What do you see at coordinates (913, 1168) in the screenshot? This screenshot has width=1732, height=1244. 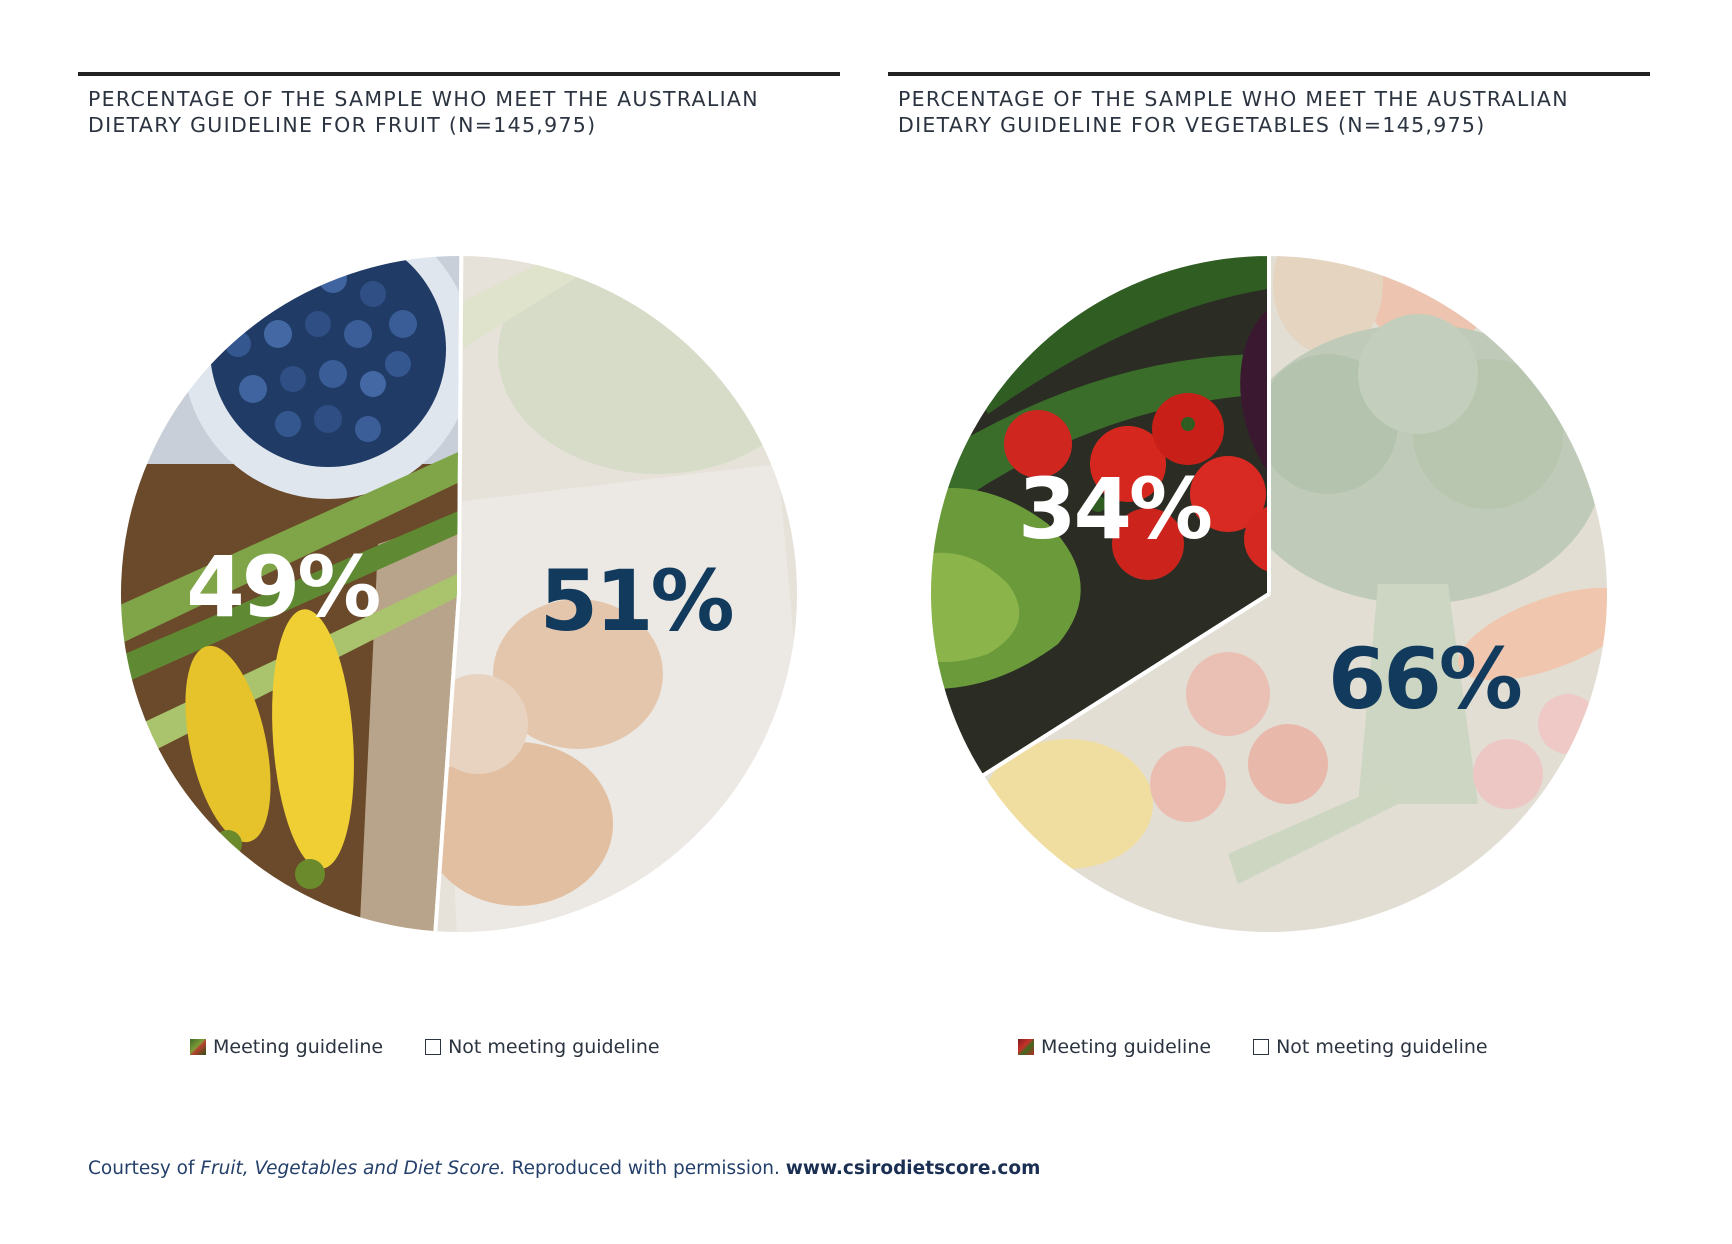 I see `website-link: www.csirodietscore.com` at bounding box center [913, 1168].